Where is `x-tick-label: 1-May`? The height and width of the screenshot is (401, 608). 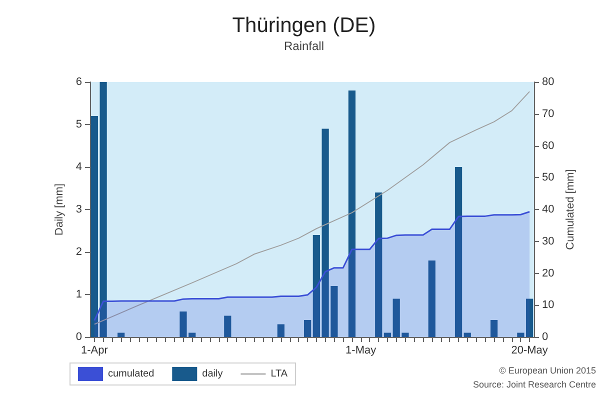
x-tick-label: 1-May is located at coordinates (361, 350).